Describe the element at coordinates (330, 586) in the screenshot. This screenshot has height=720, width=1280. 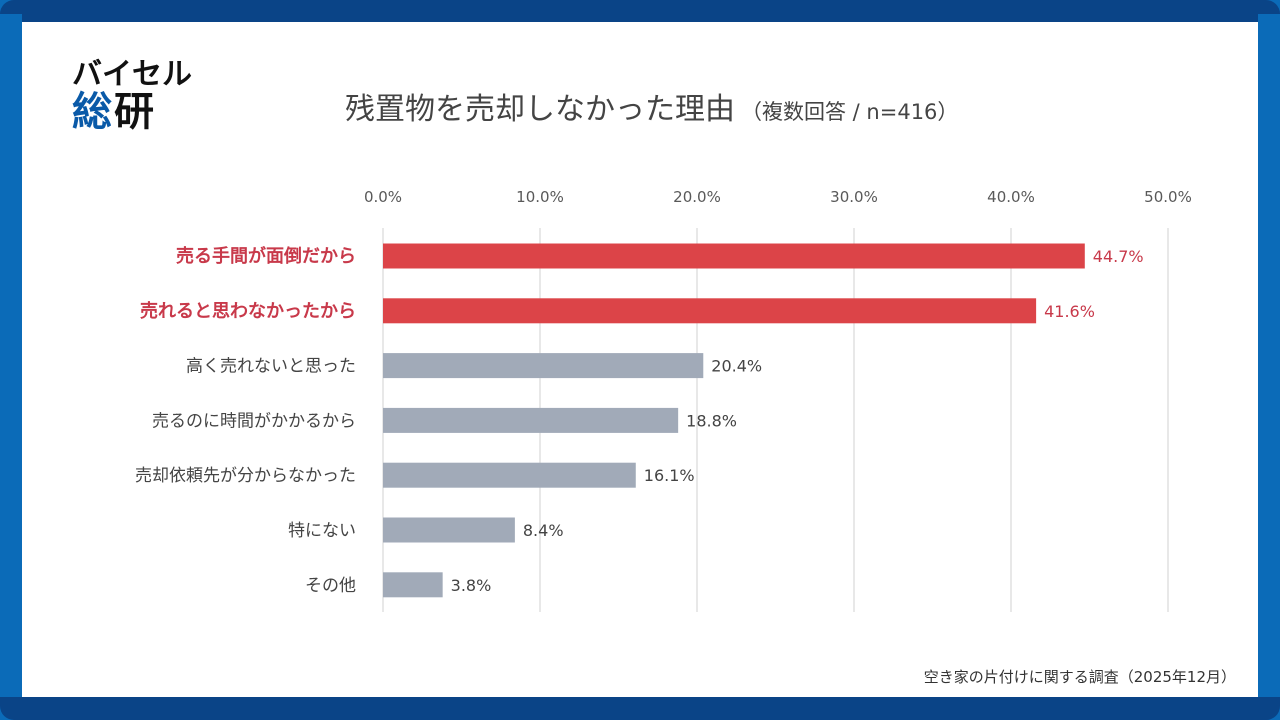
I see `category-label: その他` at that location.